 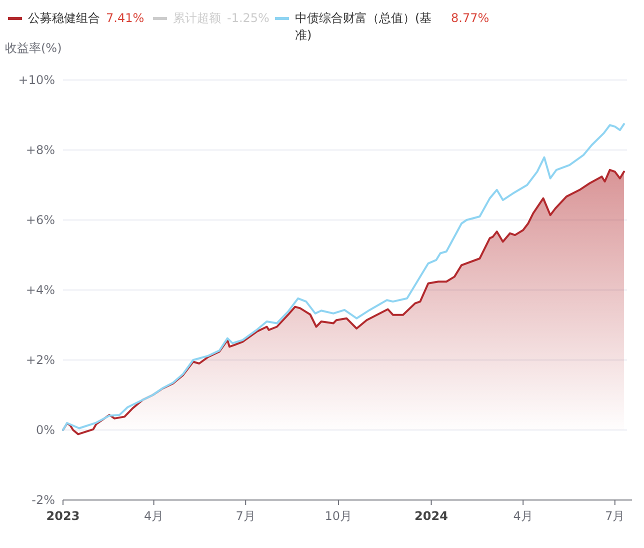 What do you see at coordinates (33, 48) in the screenshot?
I see `y-axis-title: 收益率(%)` at bounding box center [33, 48].